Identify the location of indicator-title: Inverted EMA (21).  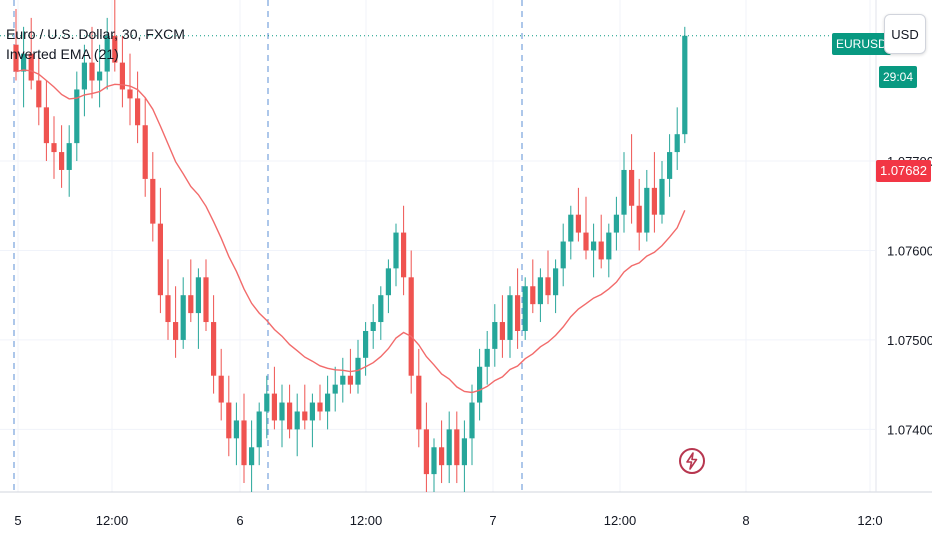
(62, 54).